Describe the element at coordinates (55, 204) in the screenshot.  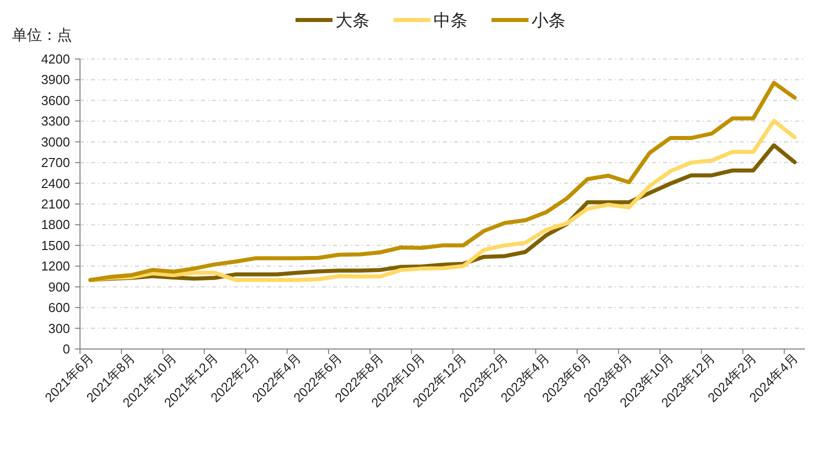
I see `y-tick-label: 2100` at that location.